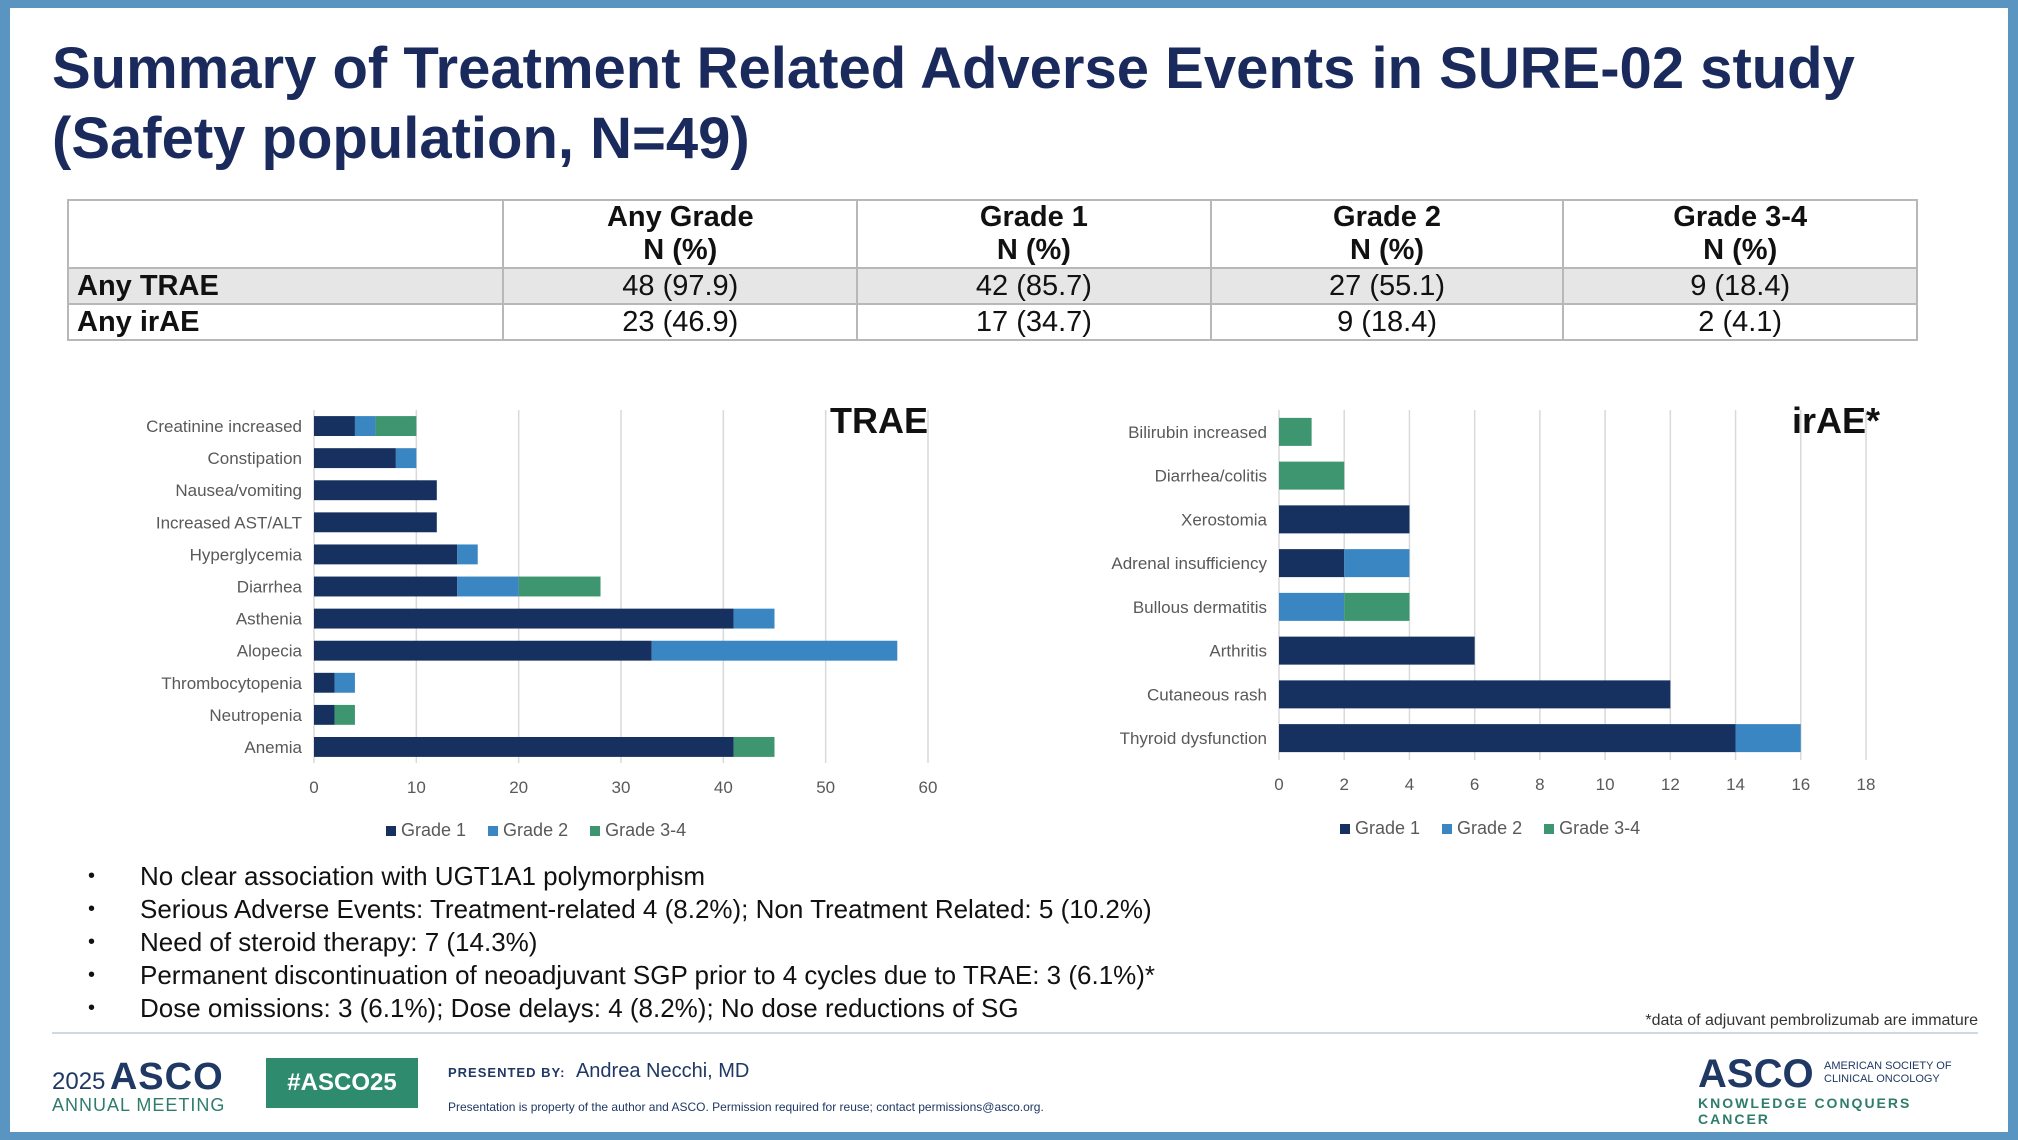  Describe the element at coordinates (285, 234) in the screenshot. I see `table-header-cell` at that location.